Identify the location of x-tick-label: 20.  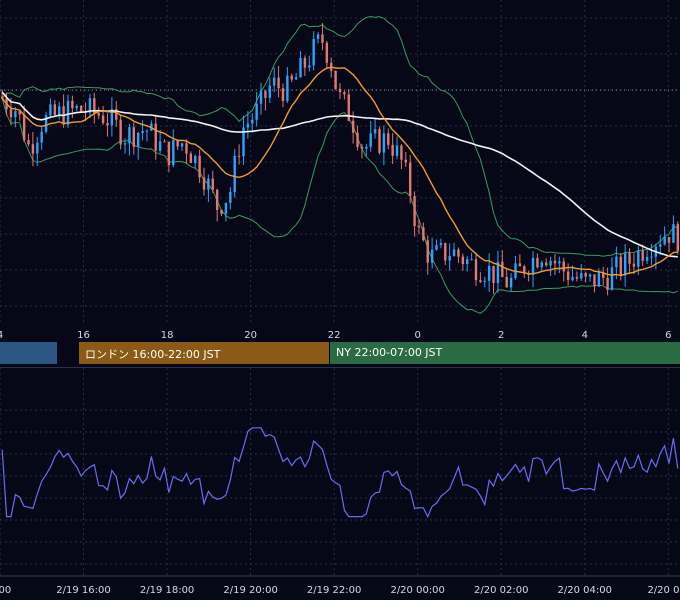
(250, 335).